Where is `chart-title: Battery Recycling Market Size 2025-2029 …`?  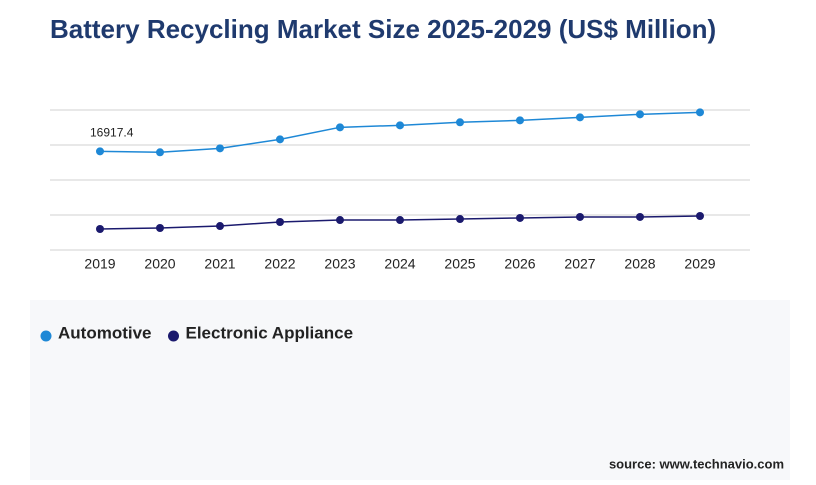
chart-title: Battery Recycling Market Size 2025-2029 … is located at coordinates (383, 29).